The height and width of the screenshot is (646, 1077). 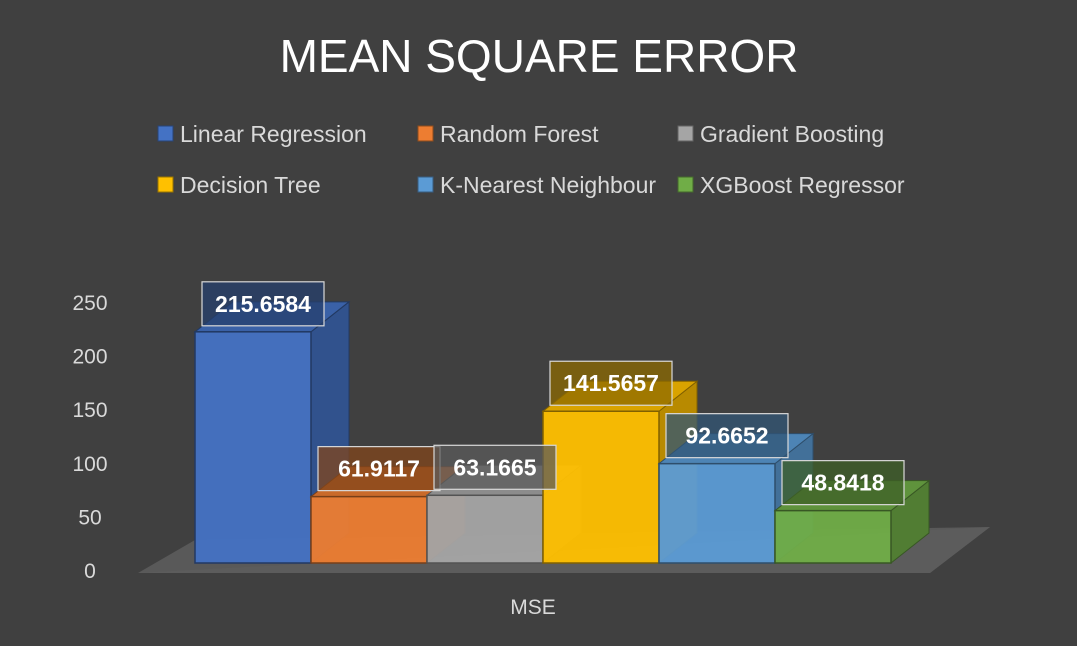 I want to click on legend-label: XGBoost Regressor, so click(x=802, y=185).